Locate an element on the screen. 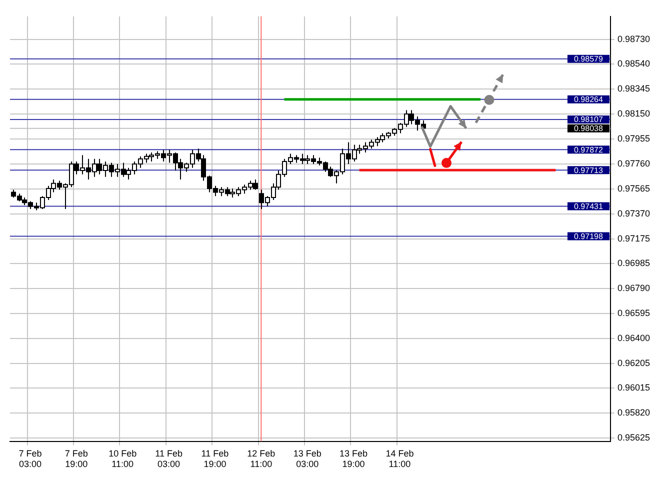 The height and width of the screenshot is (481, 665). x-tick-label: 7 Feb 19:00 is located at coordinates (76, 459).